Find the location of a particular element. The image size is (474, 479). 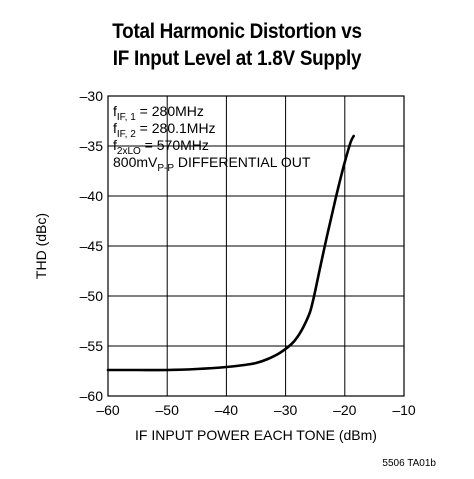

annotation-line: f2xLO = 570MHz is located at coordinates (161, 147).